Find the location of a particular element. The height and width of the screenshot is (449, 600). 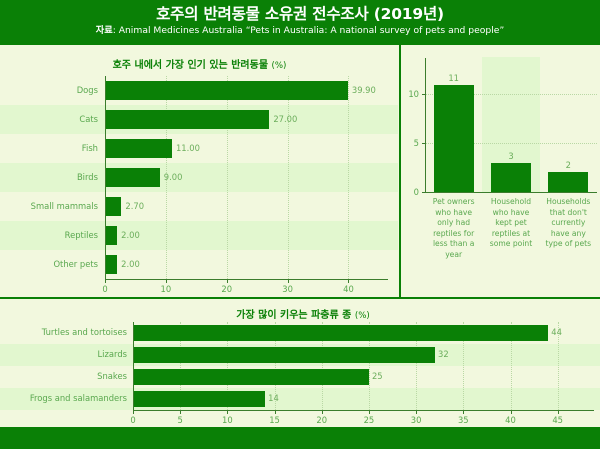

bar-category-label: Fish is located at coordinates (89, 147).